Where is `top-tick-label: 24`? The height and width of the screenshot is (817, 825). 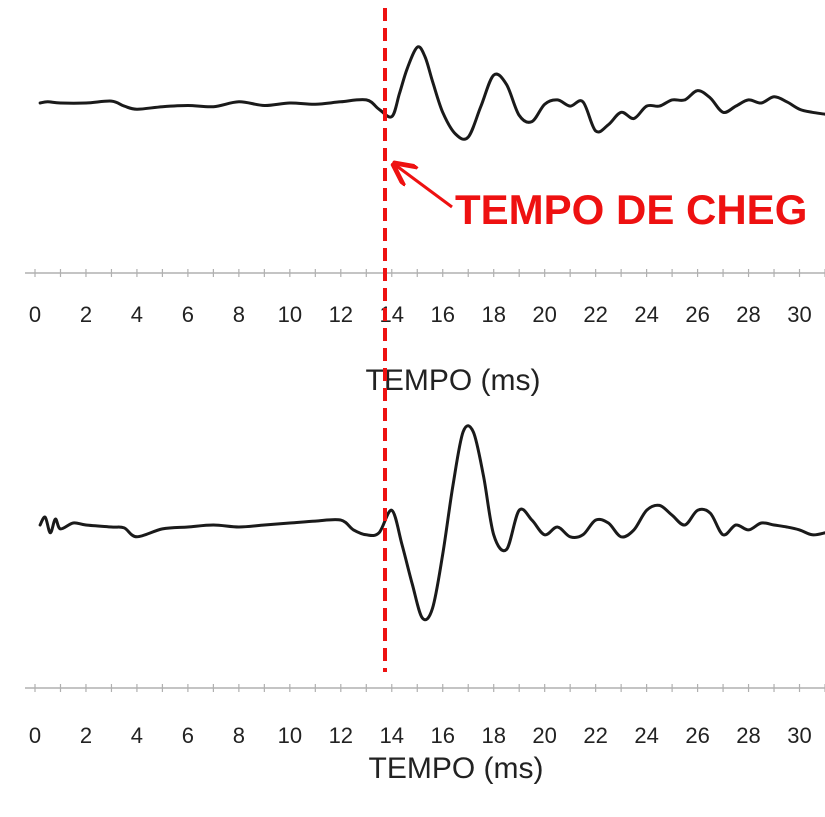
top-tick-label: 24 is located at coordinates (646, 314).